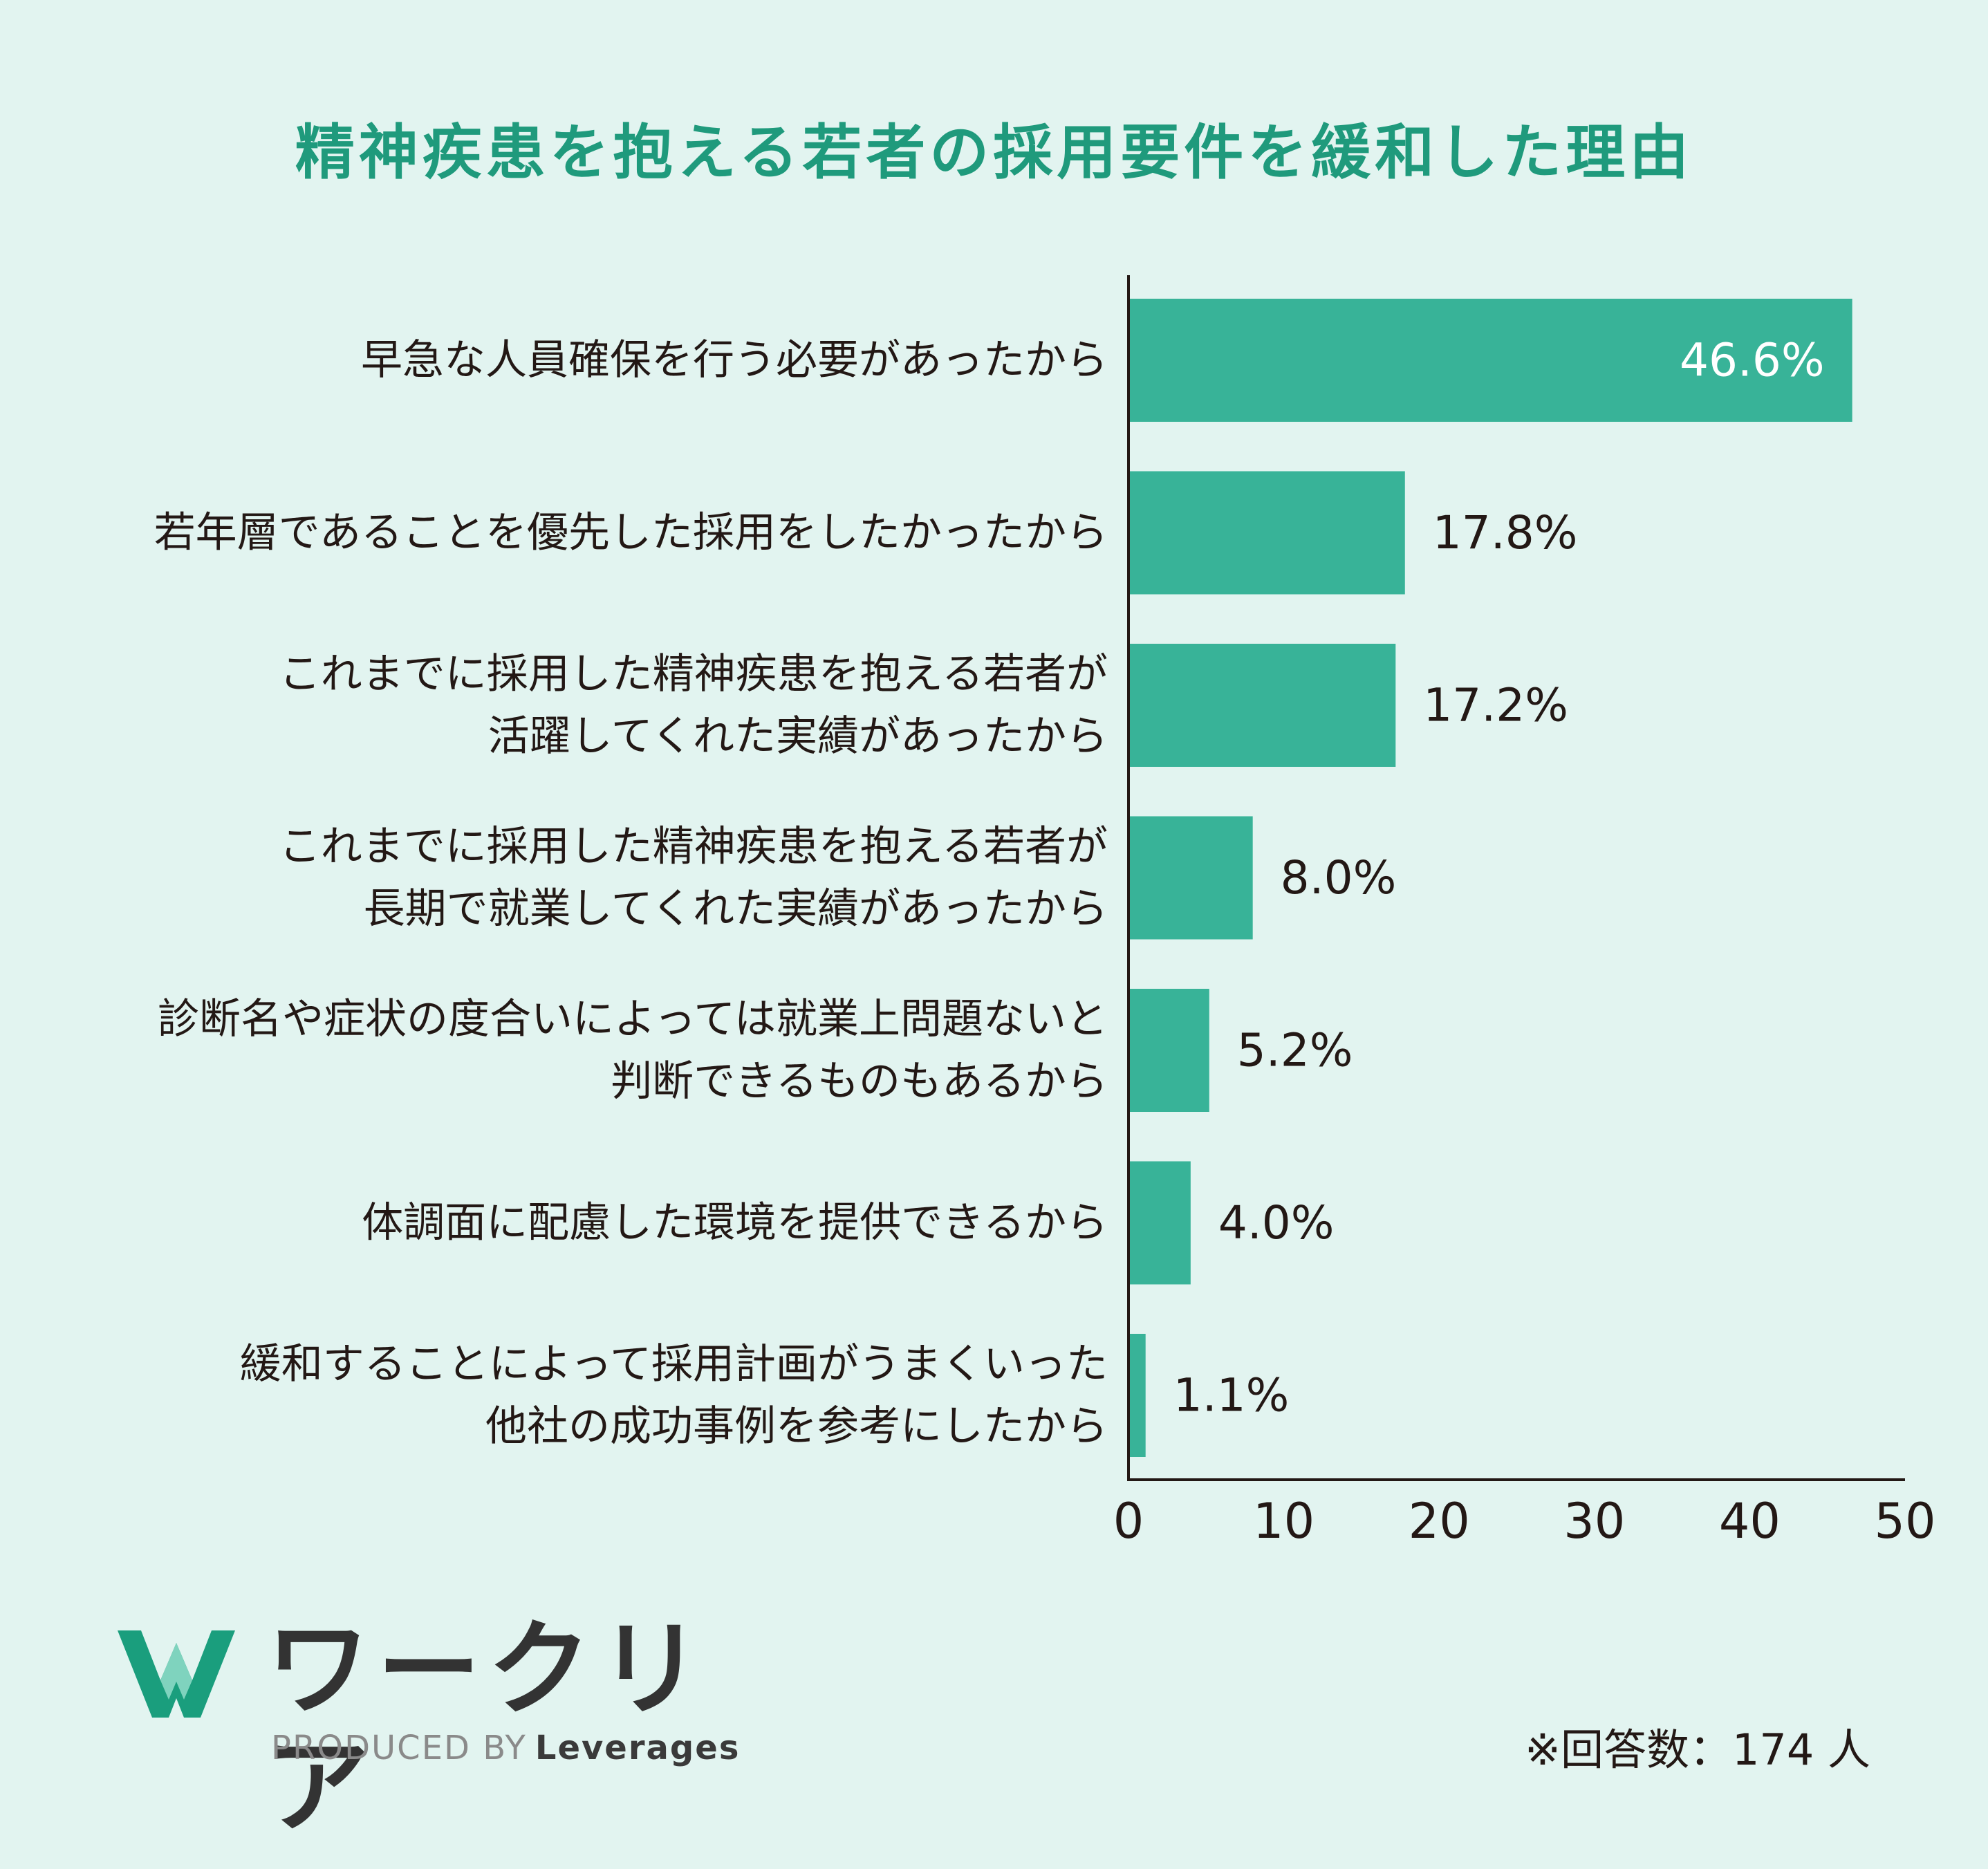 The width and height of the screenshot is (1988, 1869). Describe the element at coordinates (994, 152) in the screenshot. I see `chart-title: 精神疾患を抱える若者の採用要件を緩和した理由` at that location.